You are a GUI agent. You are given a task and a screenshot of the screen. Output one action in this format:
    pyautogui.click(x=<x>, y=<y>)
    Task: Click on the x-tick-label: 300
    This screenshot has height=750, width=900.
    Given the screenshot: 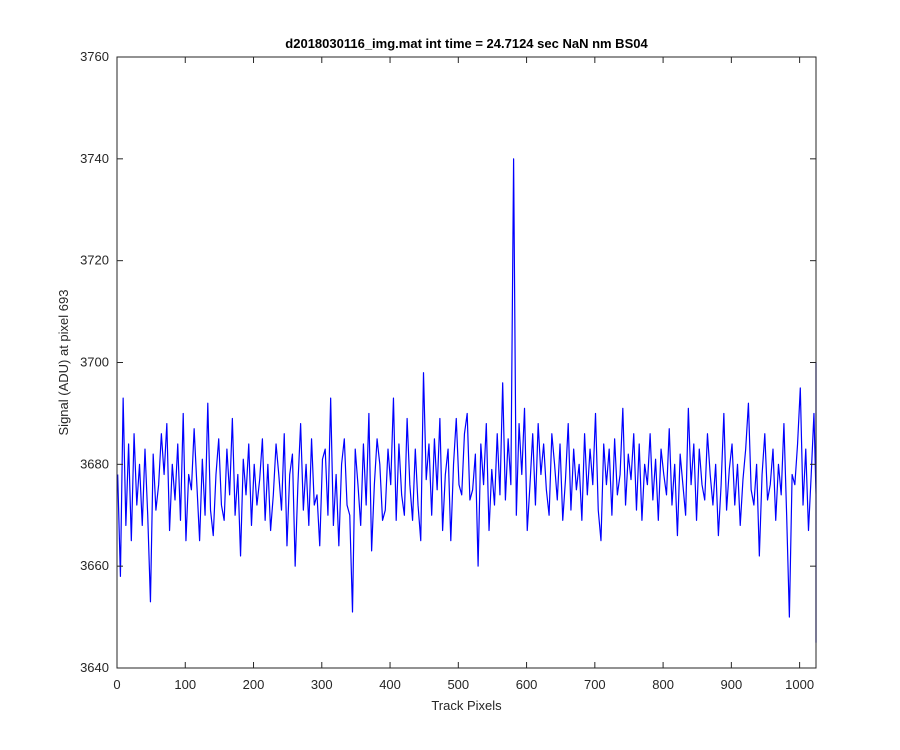 What is the action you would take?
    pyautogui.click(x=322, y=684)
    